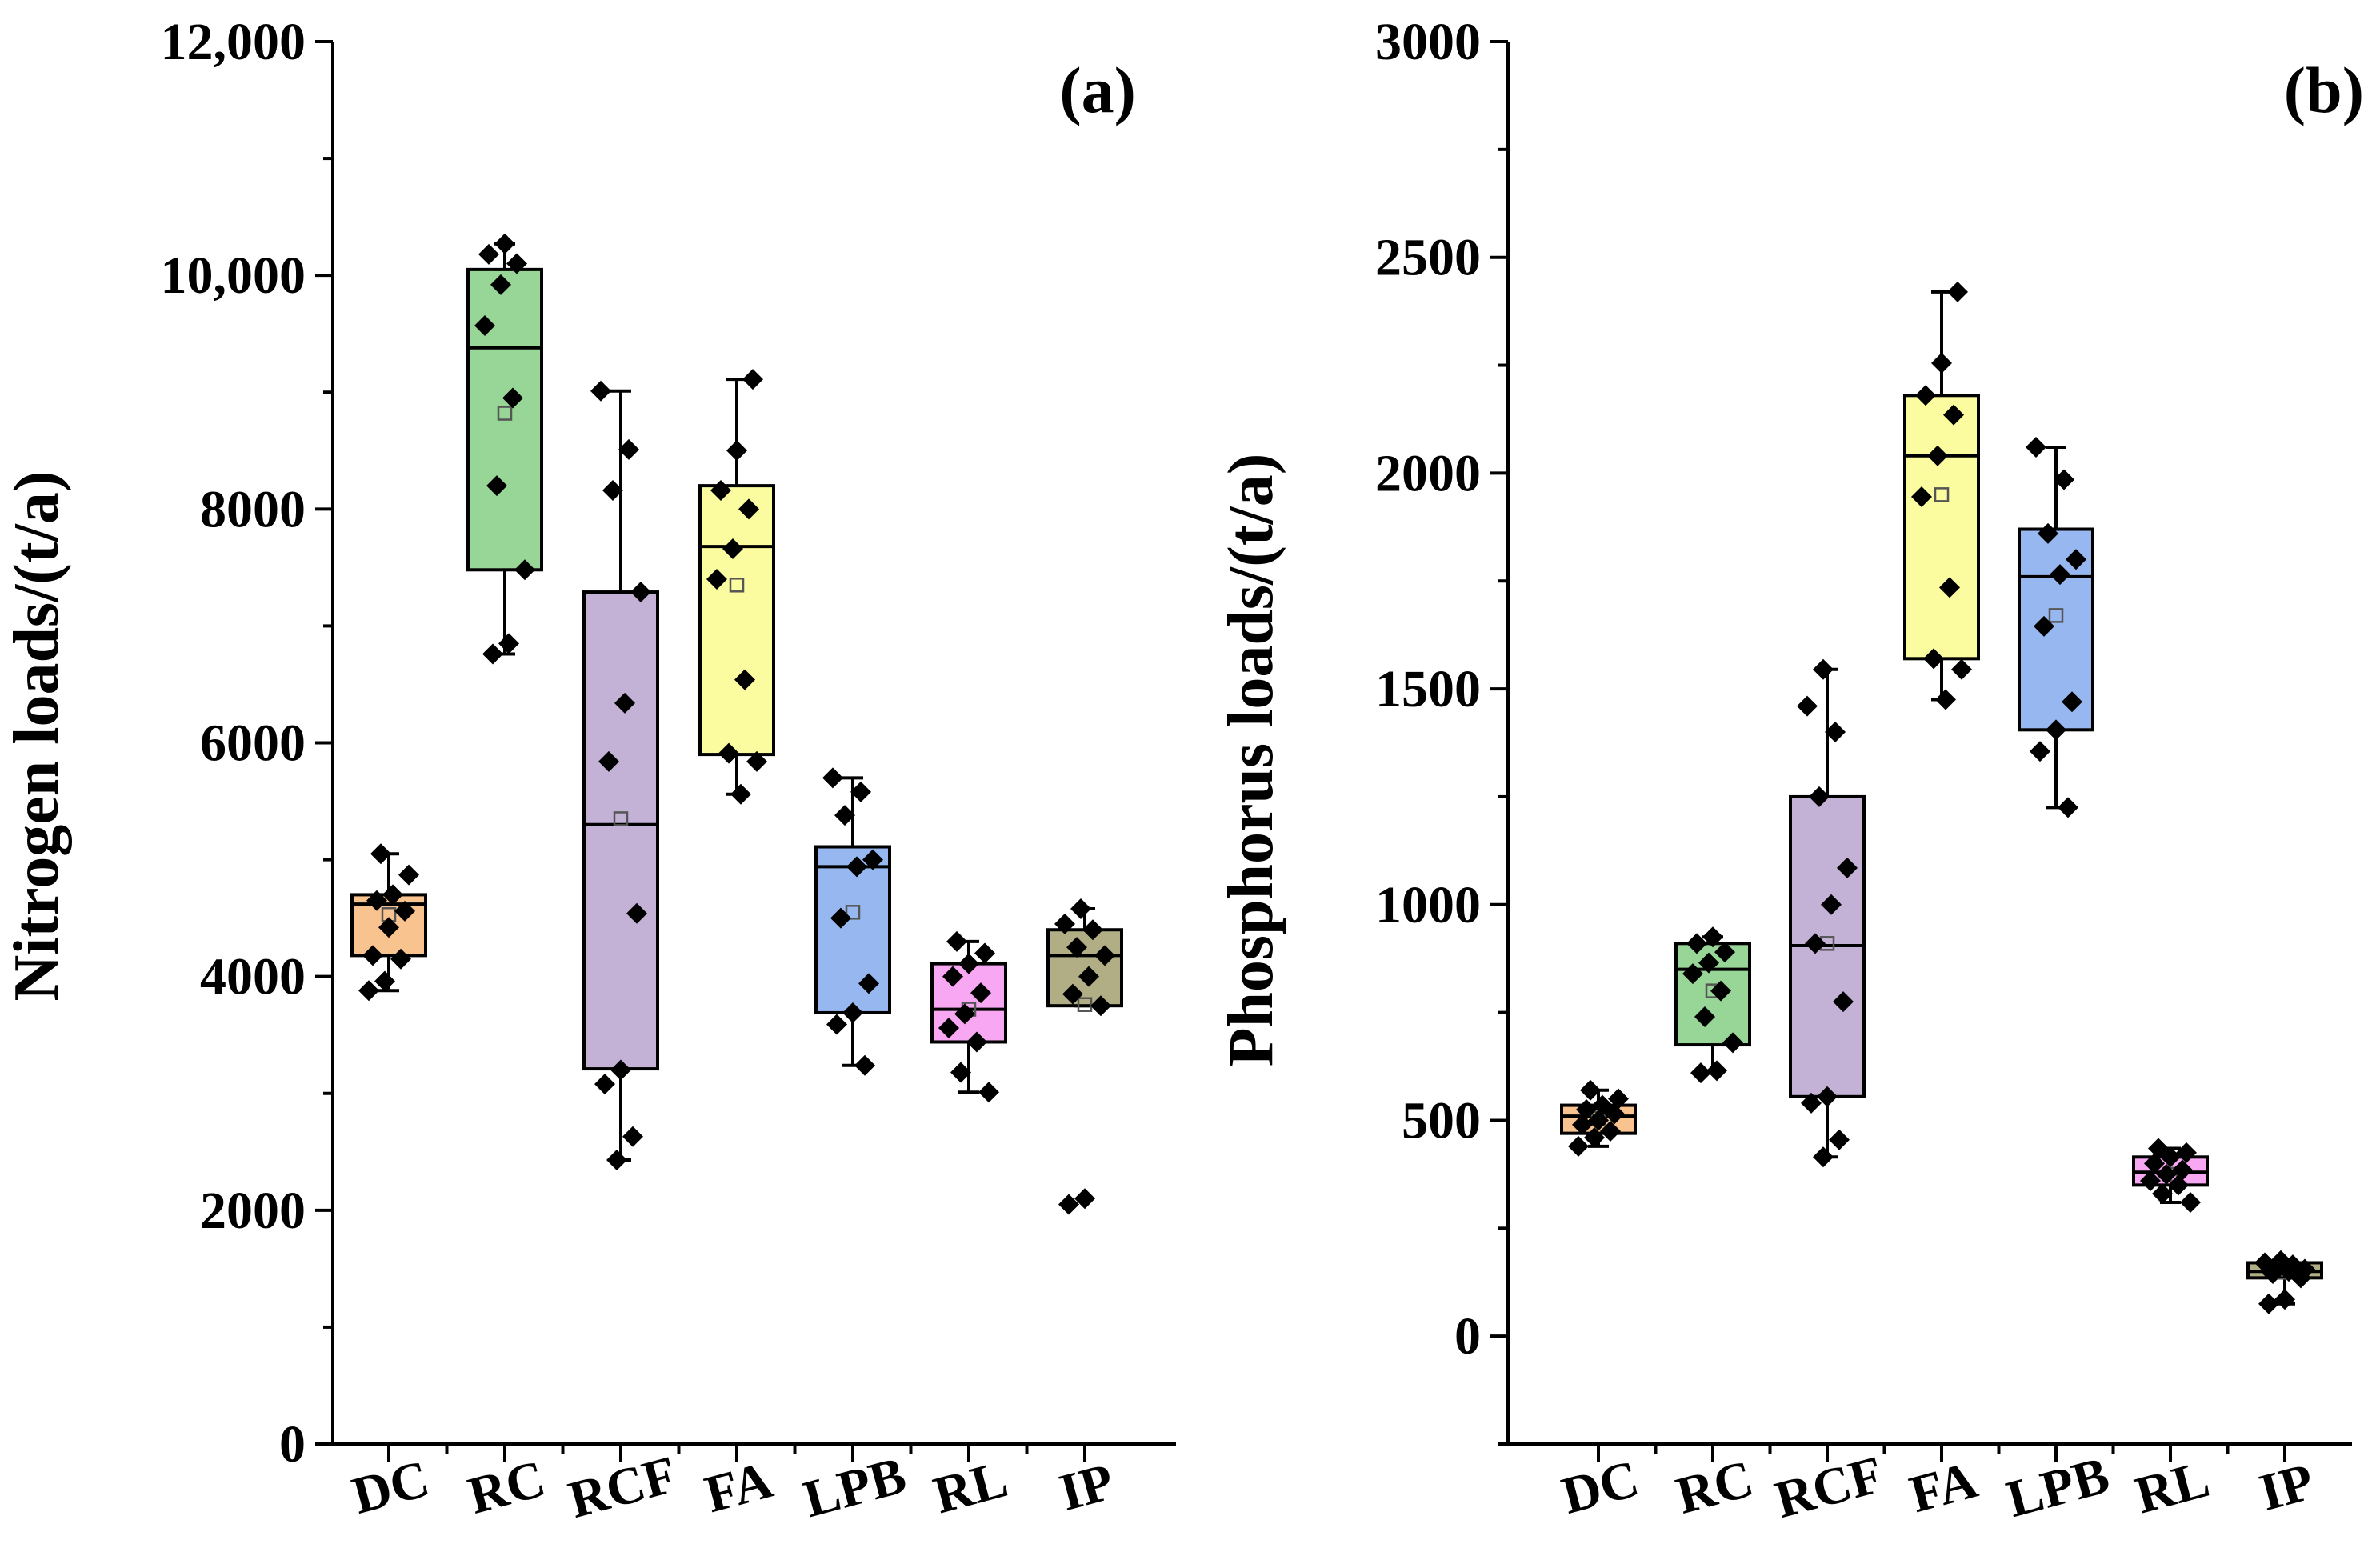  I want to click on panel-label: (b), so click(2324, 90).